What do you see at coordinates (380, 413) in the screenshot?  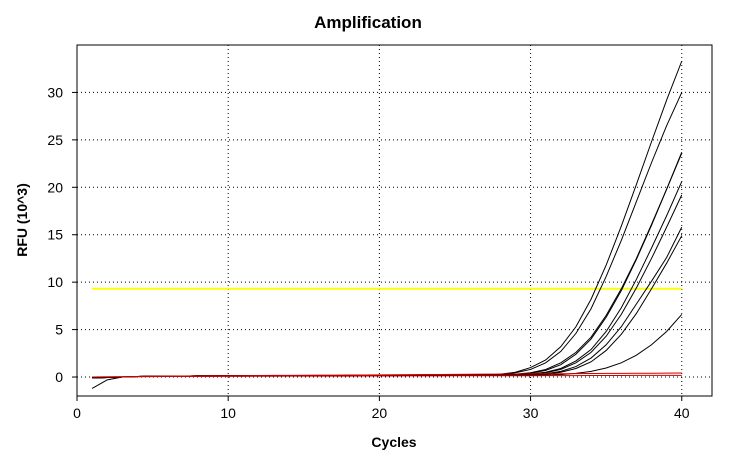 I see `x-tick-label: 20` at bounding box center [380, 413].